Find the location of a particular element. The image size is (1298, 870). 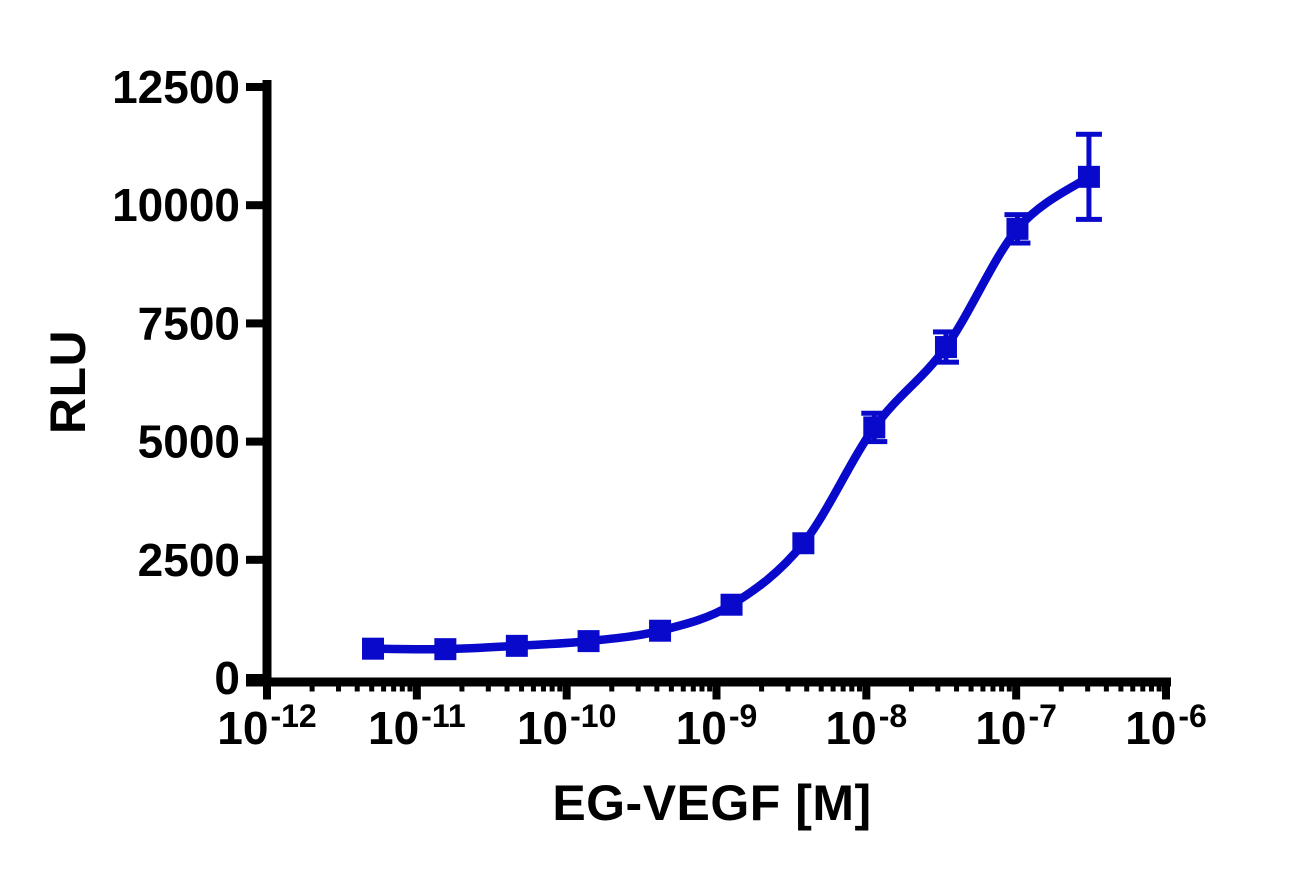

x-axis-tick-label: 10⁻⁶ is located at coordinates (1166, 726).